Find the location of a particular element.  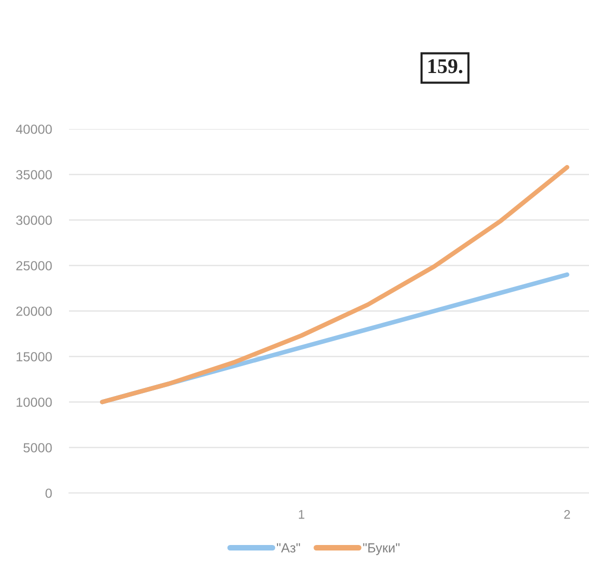

legend-label: "Аз" is located at coordinates (288, 548).